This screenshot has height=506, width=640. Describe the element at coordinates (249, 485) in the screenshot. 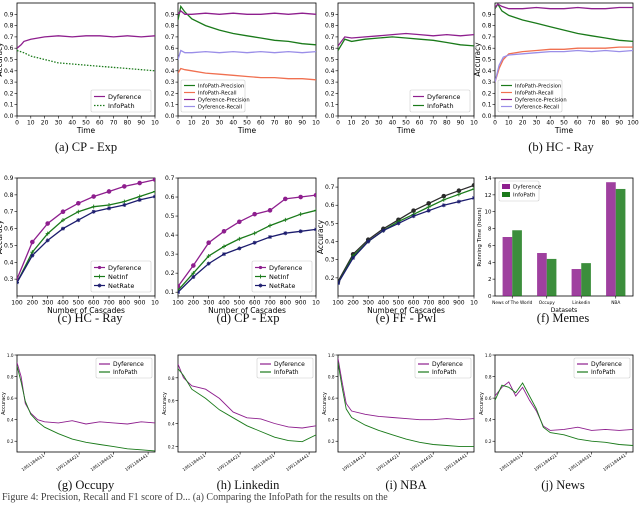

I see `caption-j: (h) Linkedin` at that location.